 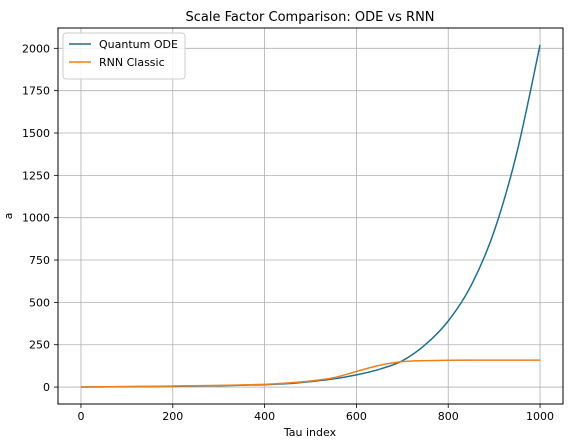 I want to click on y-tick-label: 1500, so click(x=36, y=133).